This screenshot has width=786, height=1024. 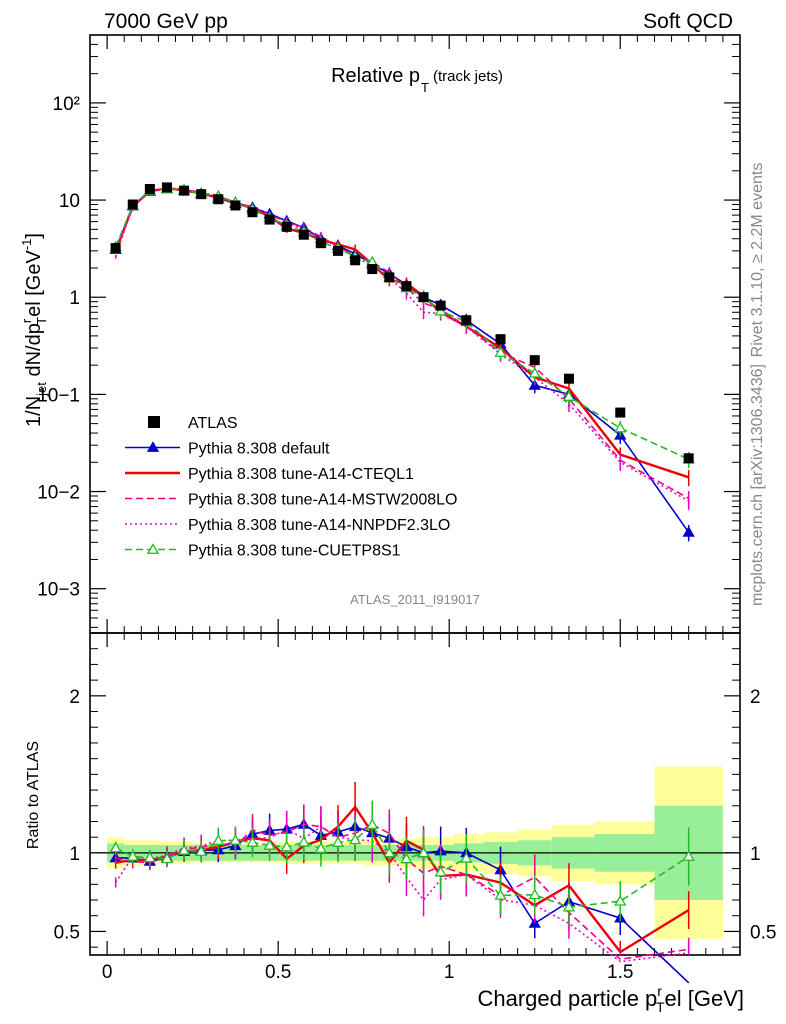 What do you see at coordinates (34, 236) in the screenshot?
I see `ylabel-end: ]` at bounding box center [34, 236].